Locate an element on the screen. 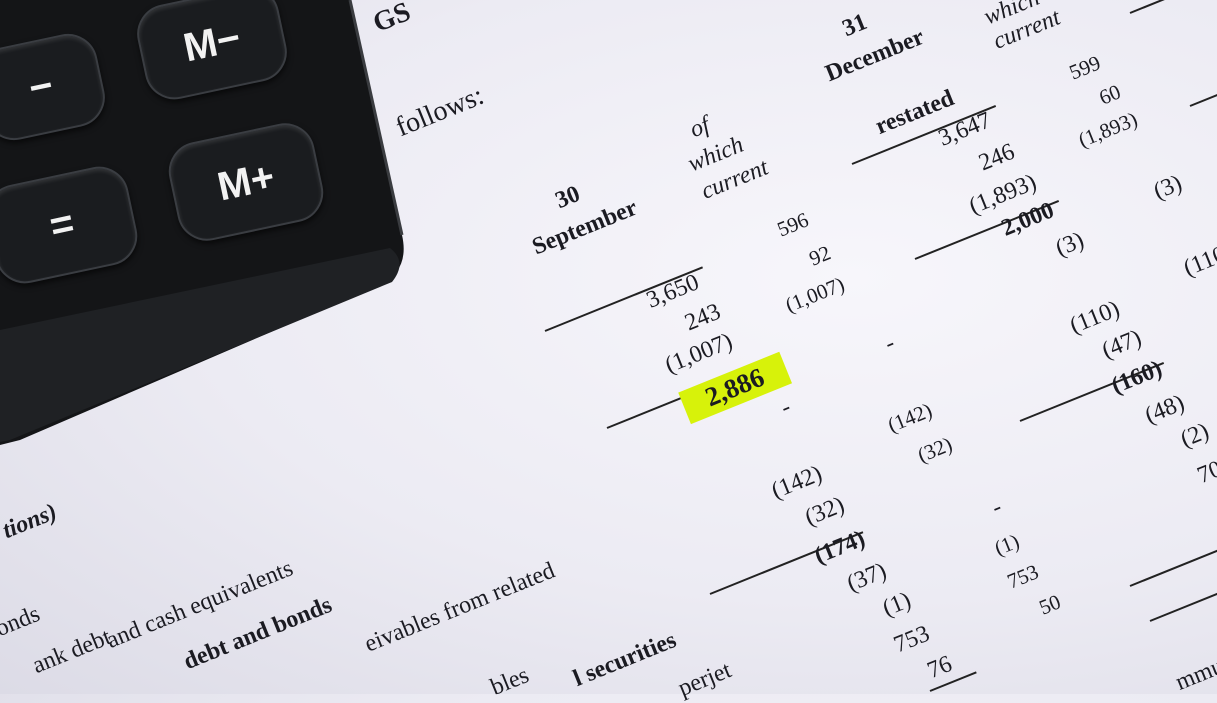 Image resolution: width=1217 pixels, height=703 pixels. row-label: mmu is located at coordinates (1194, 674).